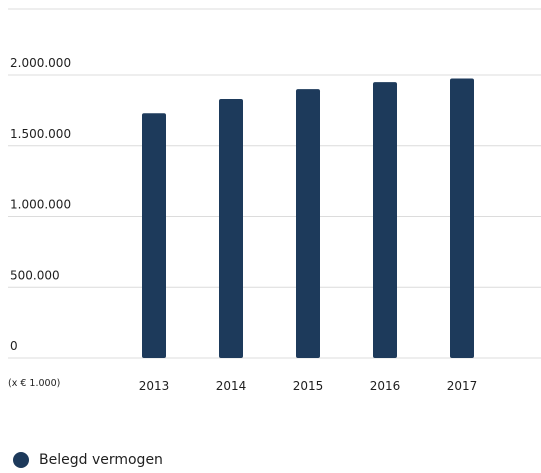  I want to click on x-tick-label: 2017, so click(462, 386).